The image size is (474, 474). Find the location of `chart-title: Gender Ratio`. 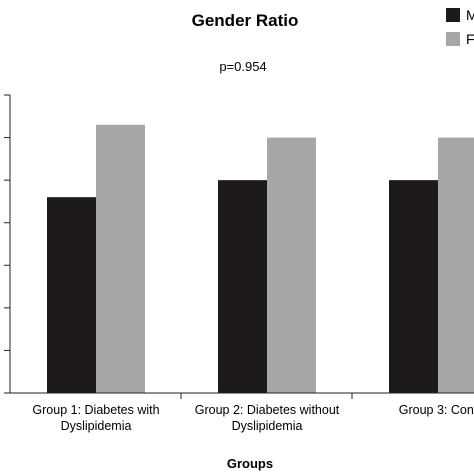

chart-title: Gender Ratio is located at coordinates (245, 20).